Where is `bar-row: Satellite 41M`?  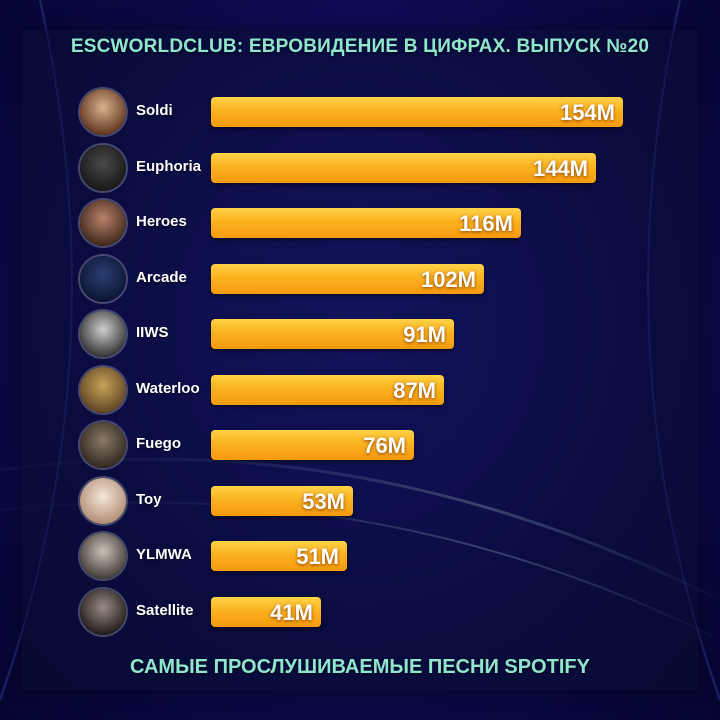
bar-row: Satellite 41M is located at coordinates (378, 612).